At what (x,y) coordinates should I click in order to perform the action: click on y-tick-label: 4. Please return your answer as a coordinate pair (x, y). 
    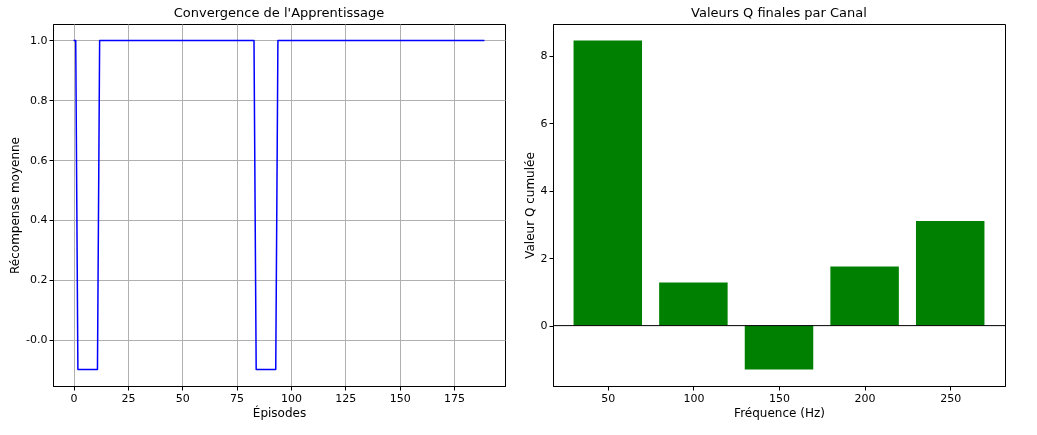
    Looking at the image, I should click on (544, 191).